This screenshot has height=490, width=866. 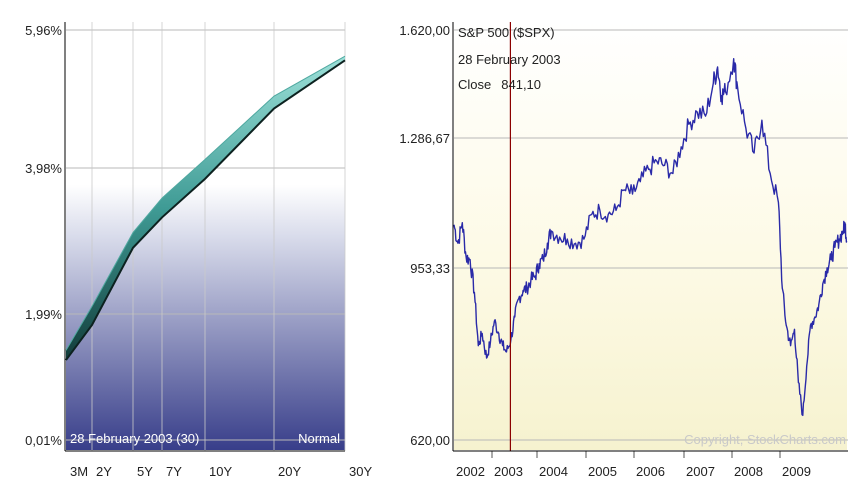 What do you see at coordinates (499, 84) in the screenshot?
I see `spx-marker-close: Close 841,10` at bounding box center [499, 84].